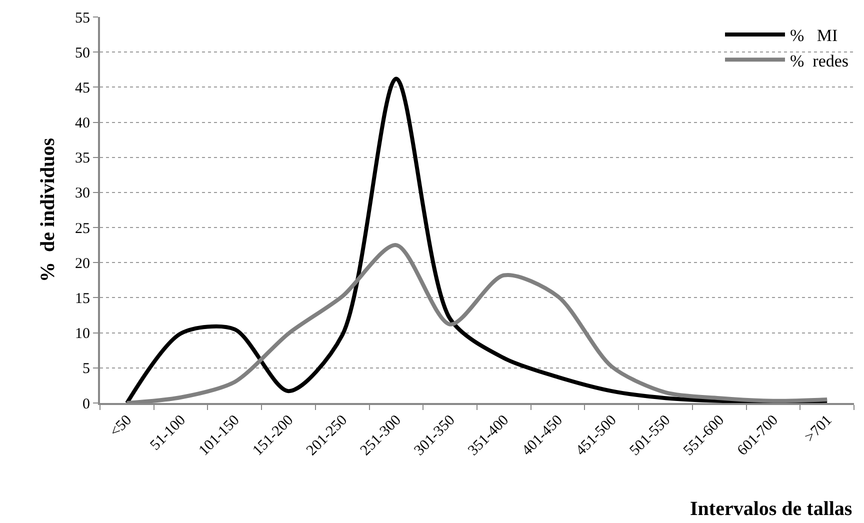 The image size is (864, 523). What do you see at coordinates (771, 509) in the screenshot?
I see `x-axis-title: Intervalos de tallas` at bounding box center [771, 509].